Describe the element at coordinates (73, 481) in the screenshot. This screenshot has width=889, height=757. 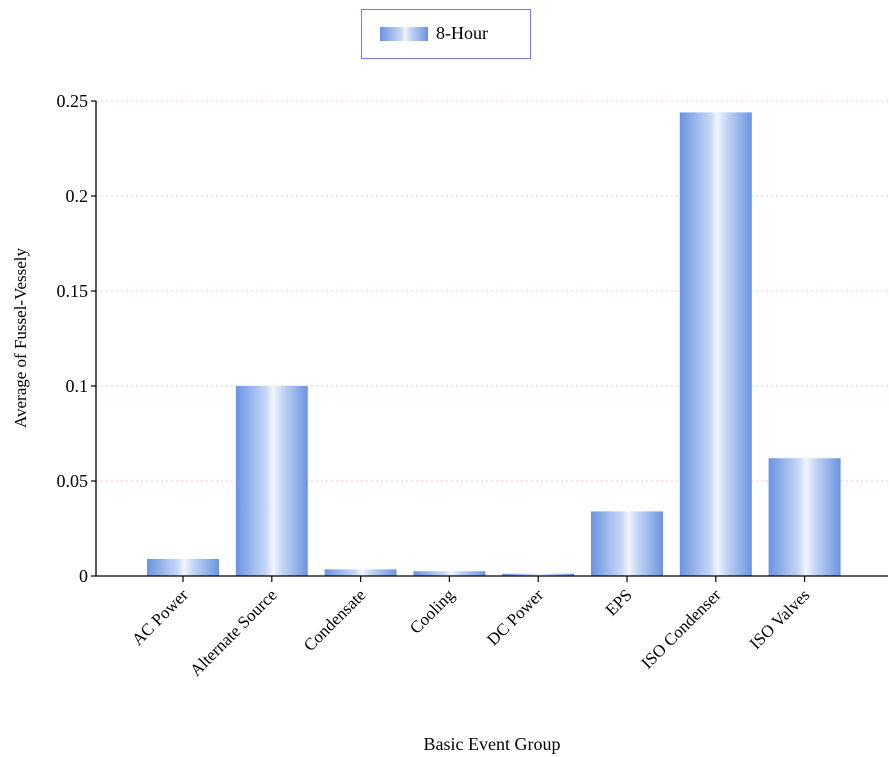
I see `y-tick-label: 0.05` at that location.